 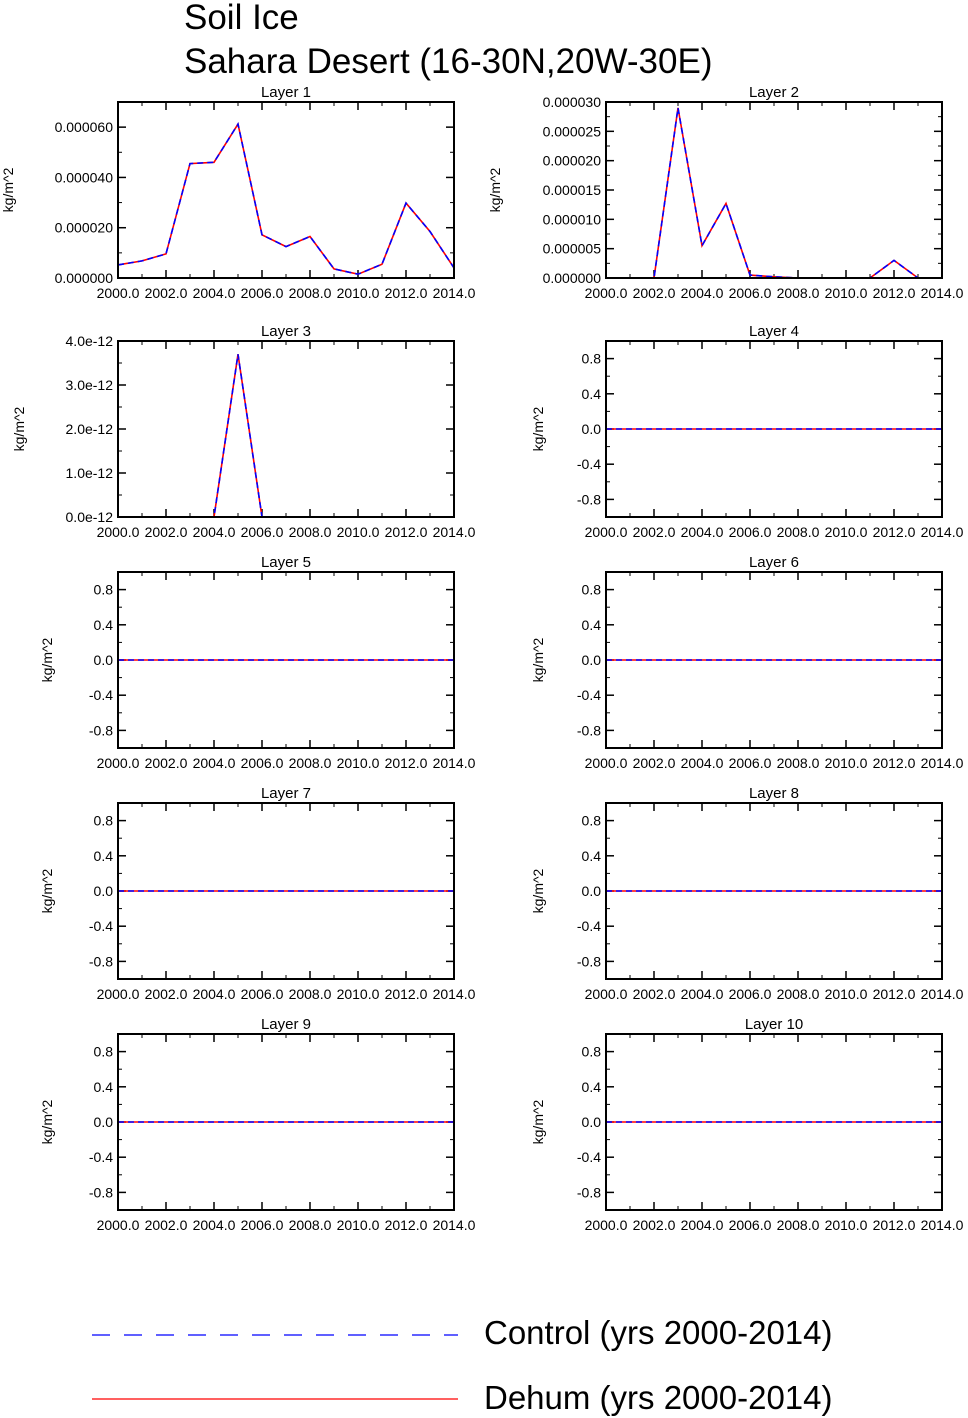 I want to click on y-tick-label: 3.0e-12, so click(x=90, y=385).